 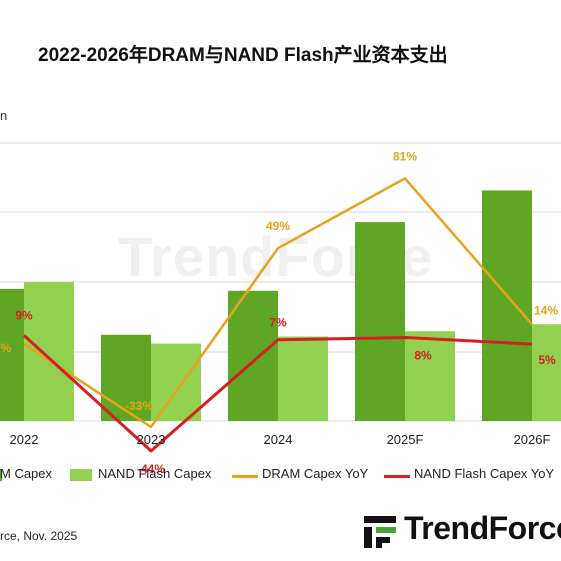 I want to click on dram-yoy-label: 49%, so click(x=278, y=226).